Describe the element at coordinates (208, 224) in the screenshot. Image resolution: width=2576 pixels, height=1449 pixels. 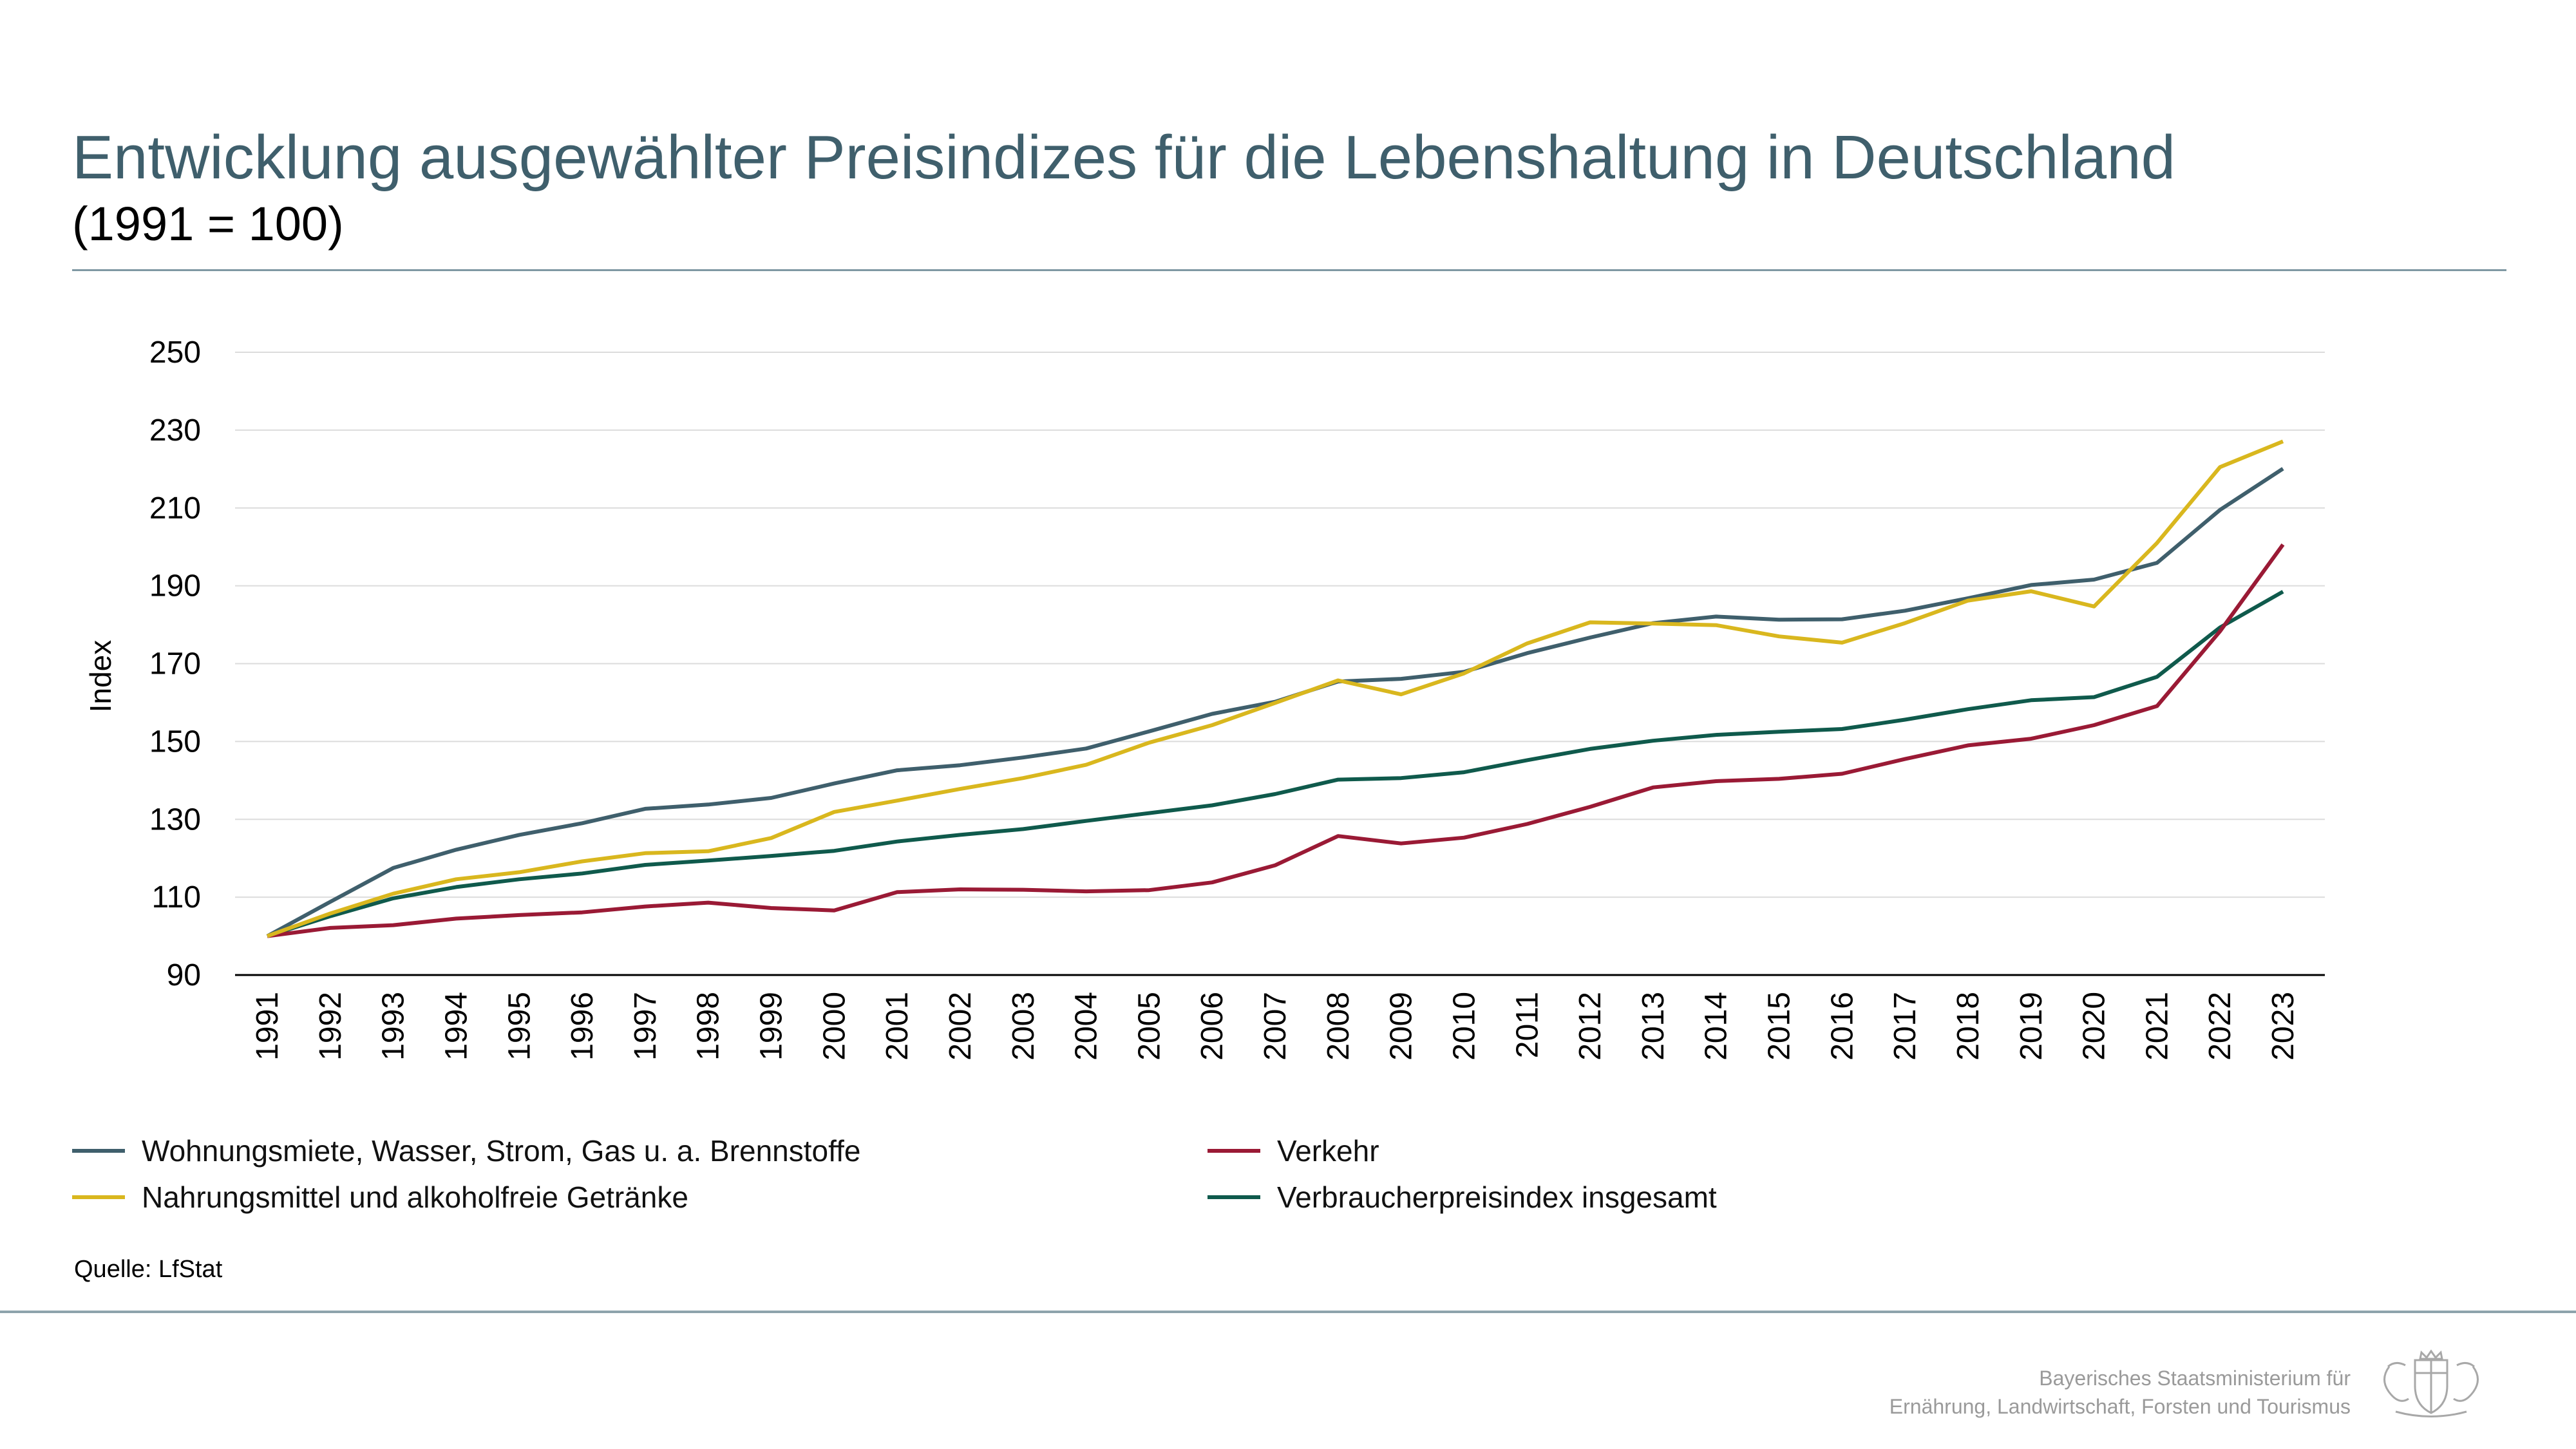
I see `chart-subtitle: (1991 = 100)` at that location.